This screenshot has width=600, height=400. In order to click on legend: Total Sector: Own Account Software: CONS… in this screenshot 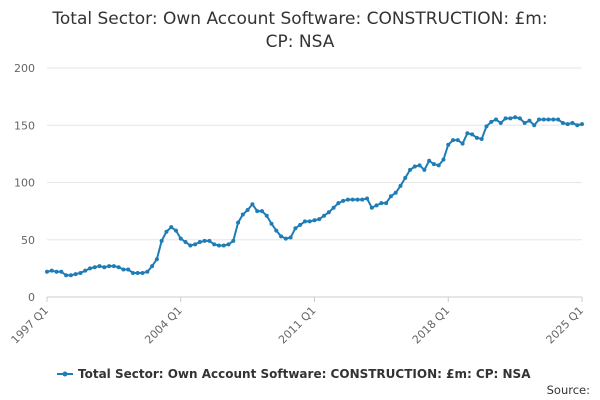, I will do `click(294, 374)`.